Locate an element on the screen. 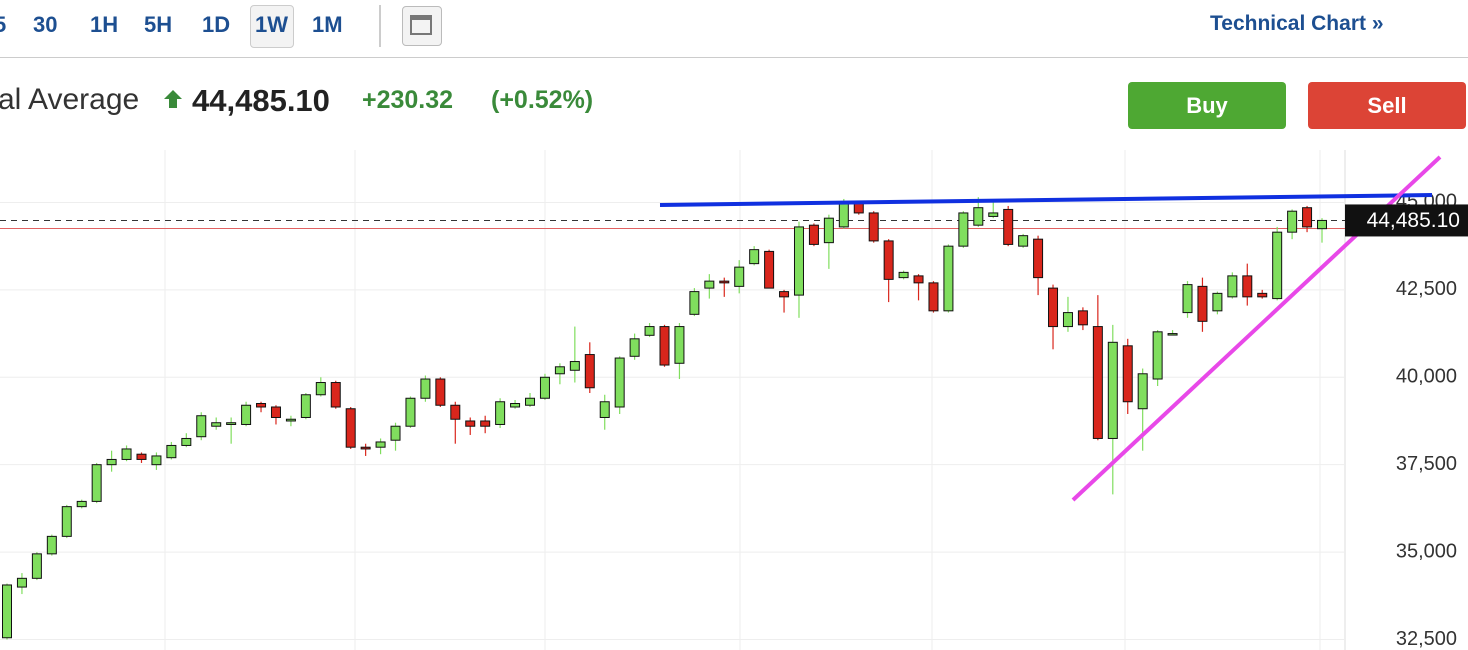 Image resolution: width=1468 pixels, height=650 pixels. timeframe: 1W is located at coordinates (271, 24).